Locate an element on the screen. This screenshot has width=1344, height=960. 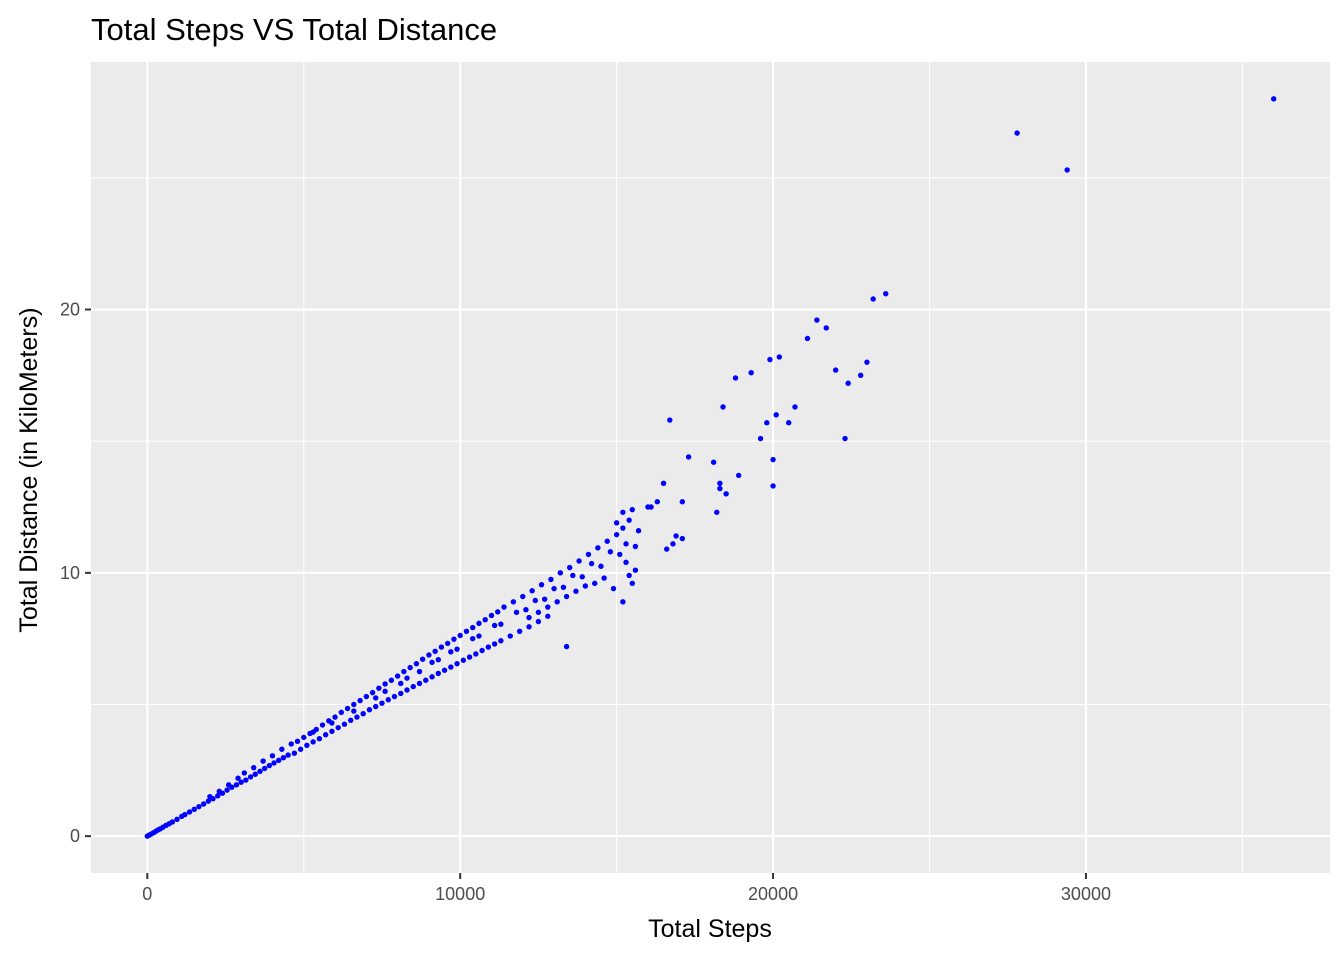
x-tick-label: 20000 is located at coordinates (773, 894).